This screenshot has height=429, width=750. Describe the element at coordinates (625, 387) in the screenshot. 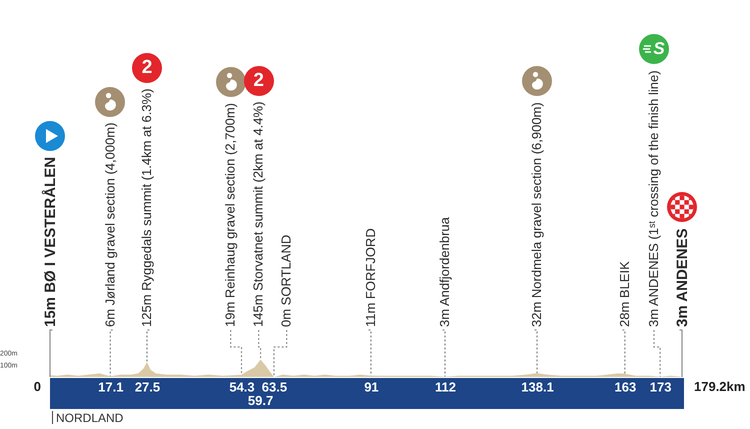

I see `x-tick-label: 163` at that location.